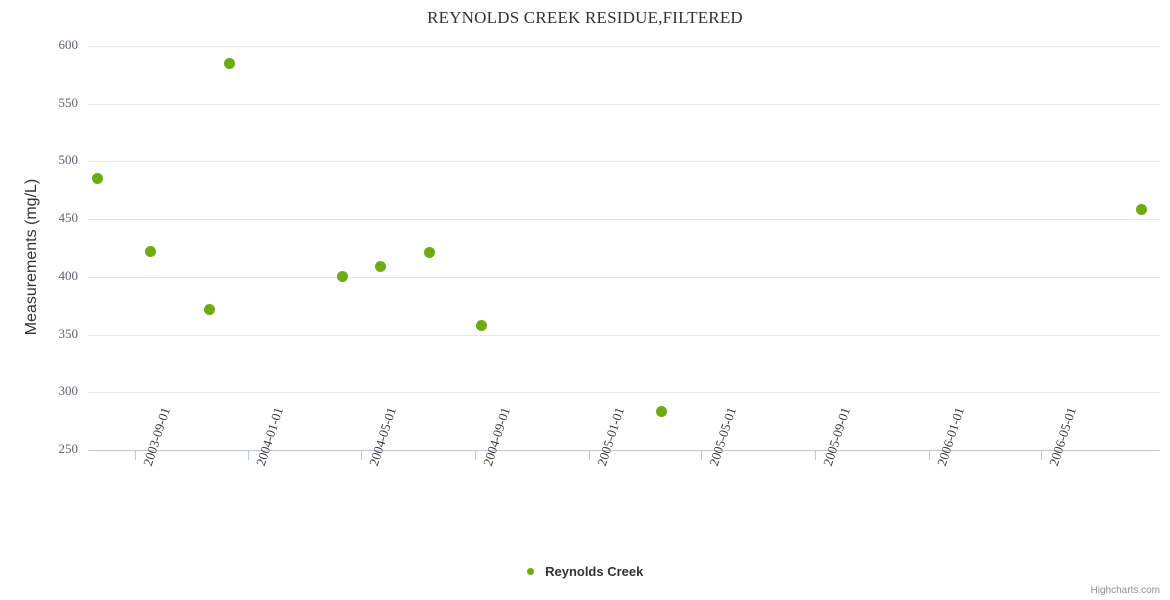 Image resolution: width=1170 pixels, height=600 pixels. What do you see at coordinates (585, 17) in the screenshot?
I see `chart-title: REYNOLDS CREEK RESIDUE,FILTERED` at bounding box center [585, 17].